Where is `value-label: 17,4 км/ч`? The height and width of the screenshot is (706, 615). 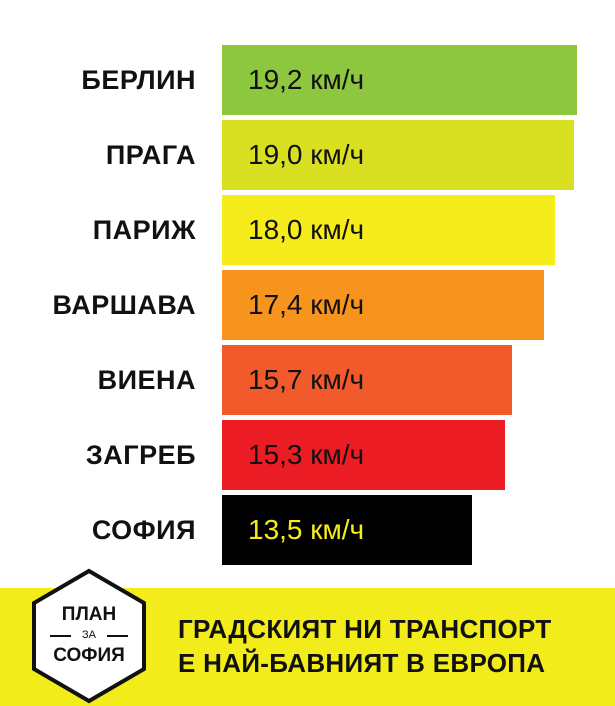 value-label: 17,4 км/ч is located at coordinates (306, 304).